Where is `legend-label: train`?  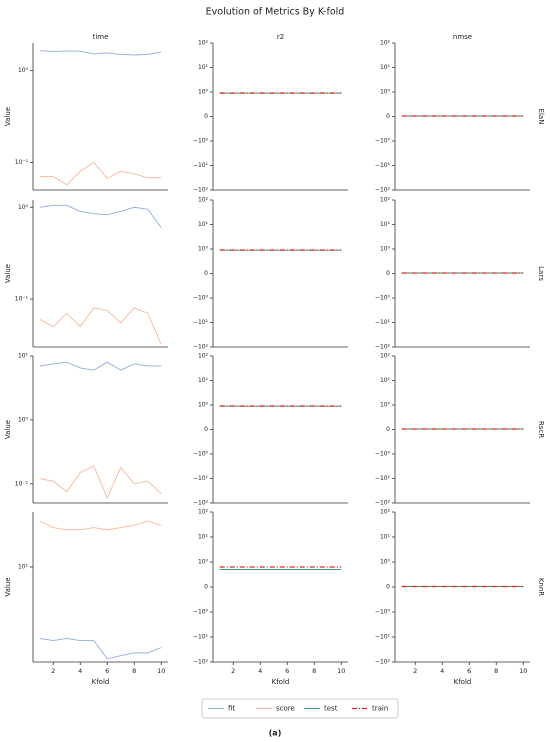
legend-label: train is located at coordinates (380, 709).